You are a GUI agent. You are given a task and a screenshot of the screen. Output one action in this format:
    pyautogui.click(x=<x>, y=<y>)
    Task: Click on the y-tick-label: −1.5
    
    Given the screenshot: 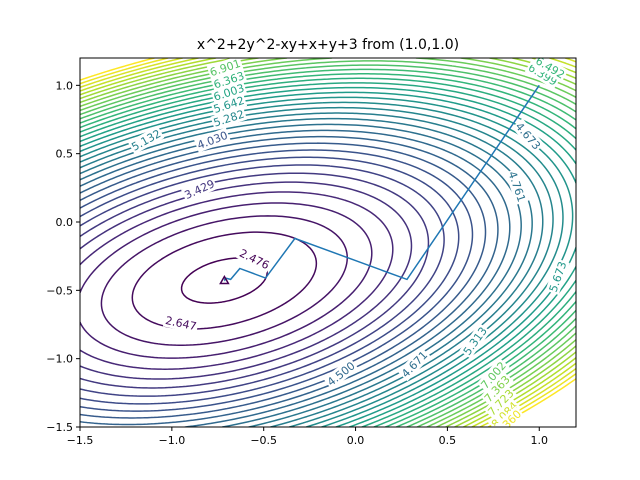 What is the action you would take?
    pyautogui.click(x=59, y=427)
    